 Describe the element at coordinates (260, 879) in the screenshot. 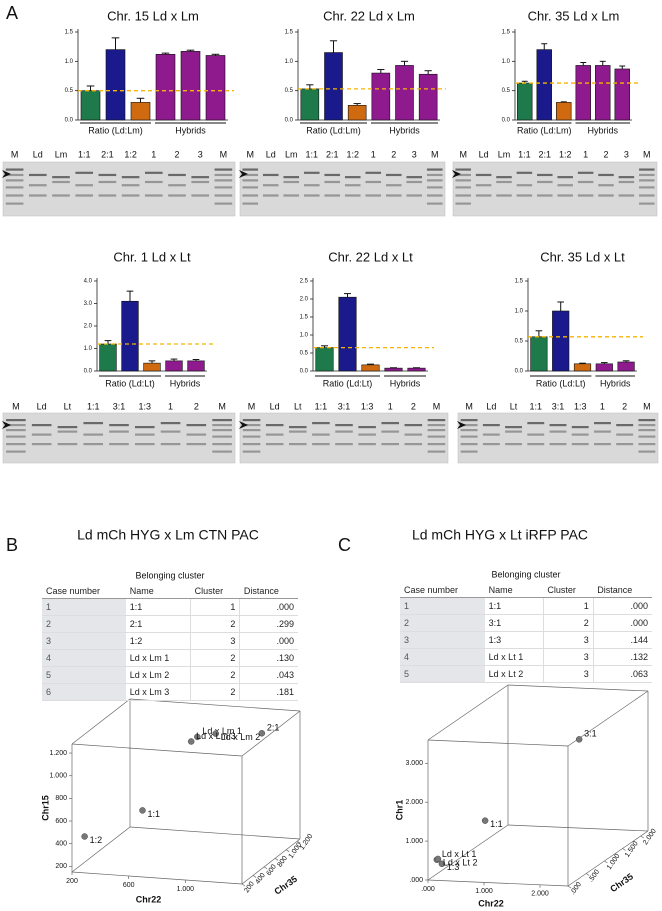

I see `z-tick-label: 400` at that location.